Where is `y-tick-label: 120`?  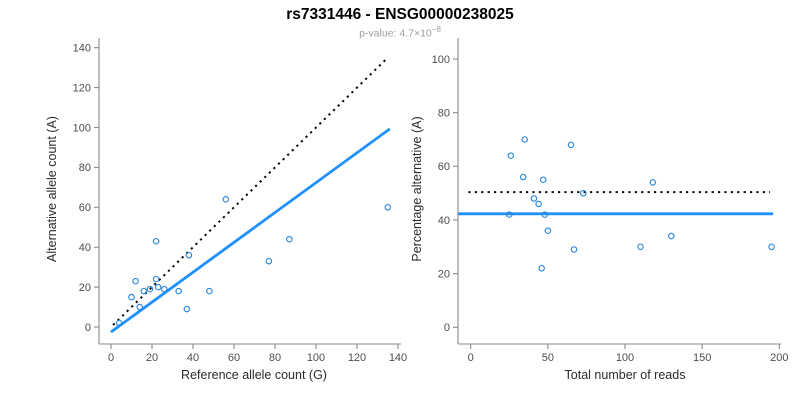 y-tick-label: 120 is located at coordinates (82, 88).